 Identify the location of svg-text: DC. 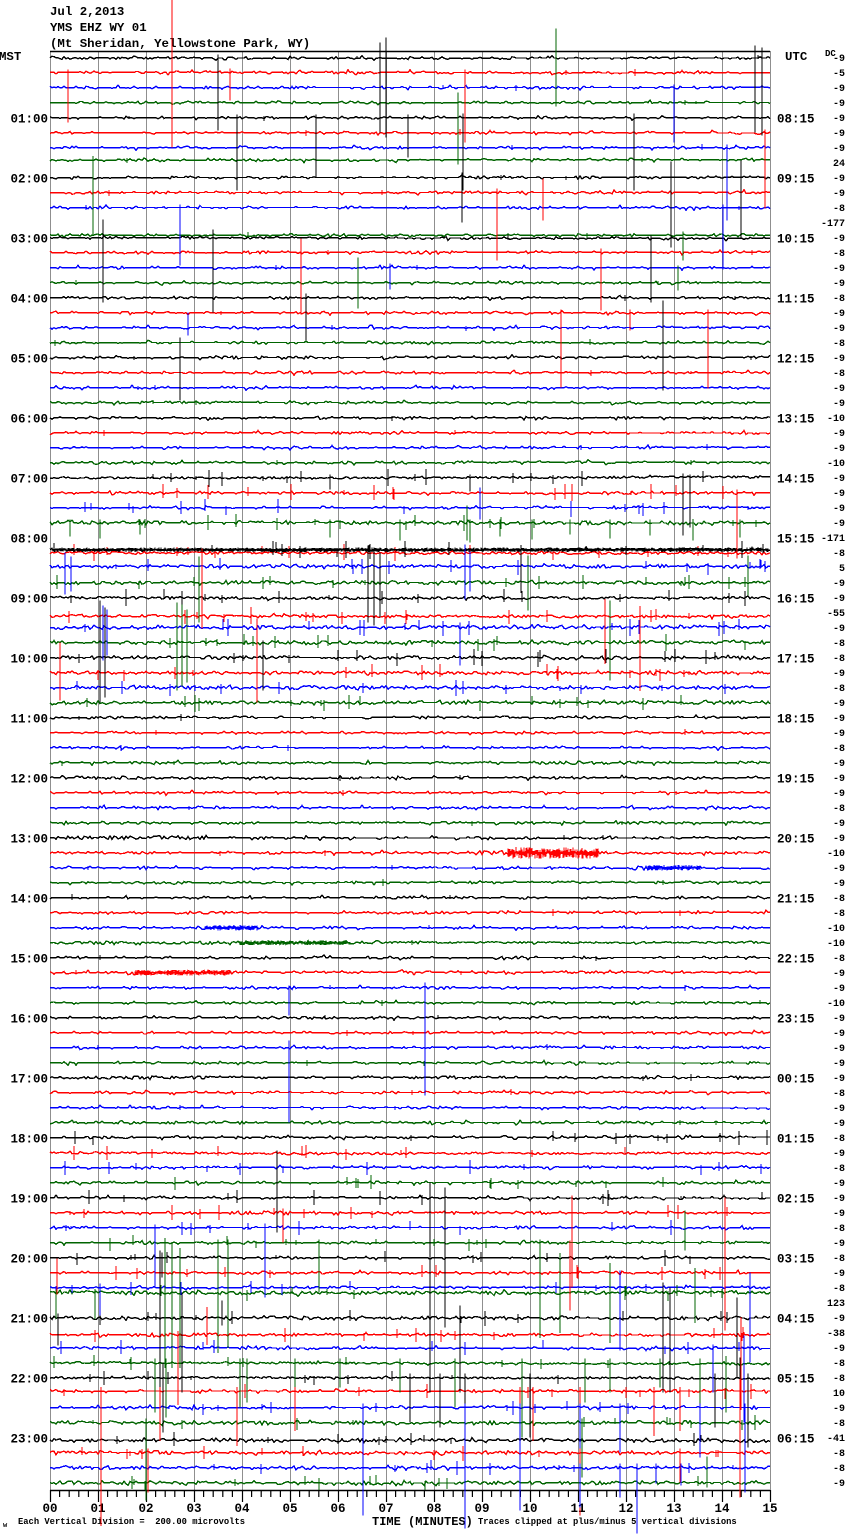
(830, 54).